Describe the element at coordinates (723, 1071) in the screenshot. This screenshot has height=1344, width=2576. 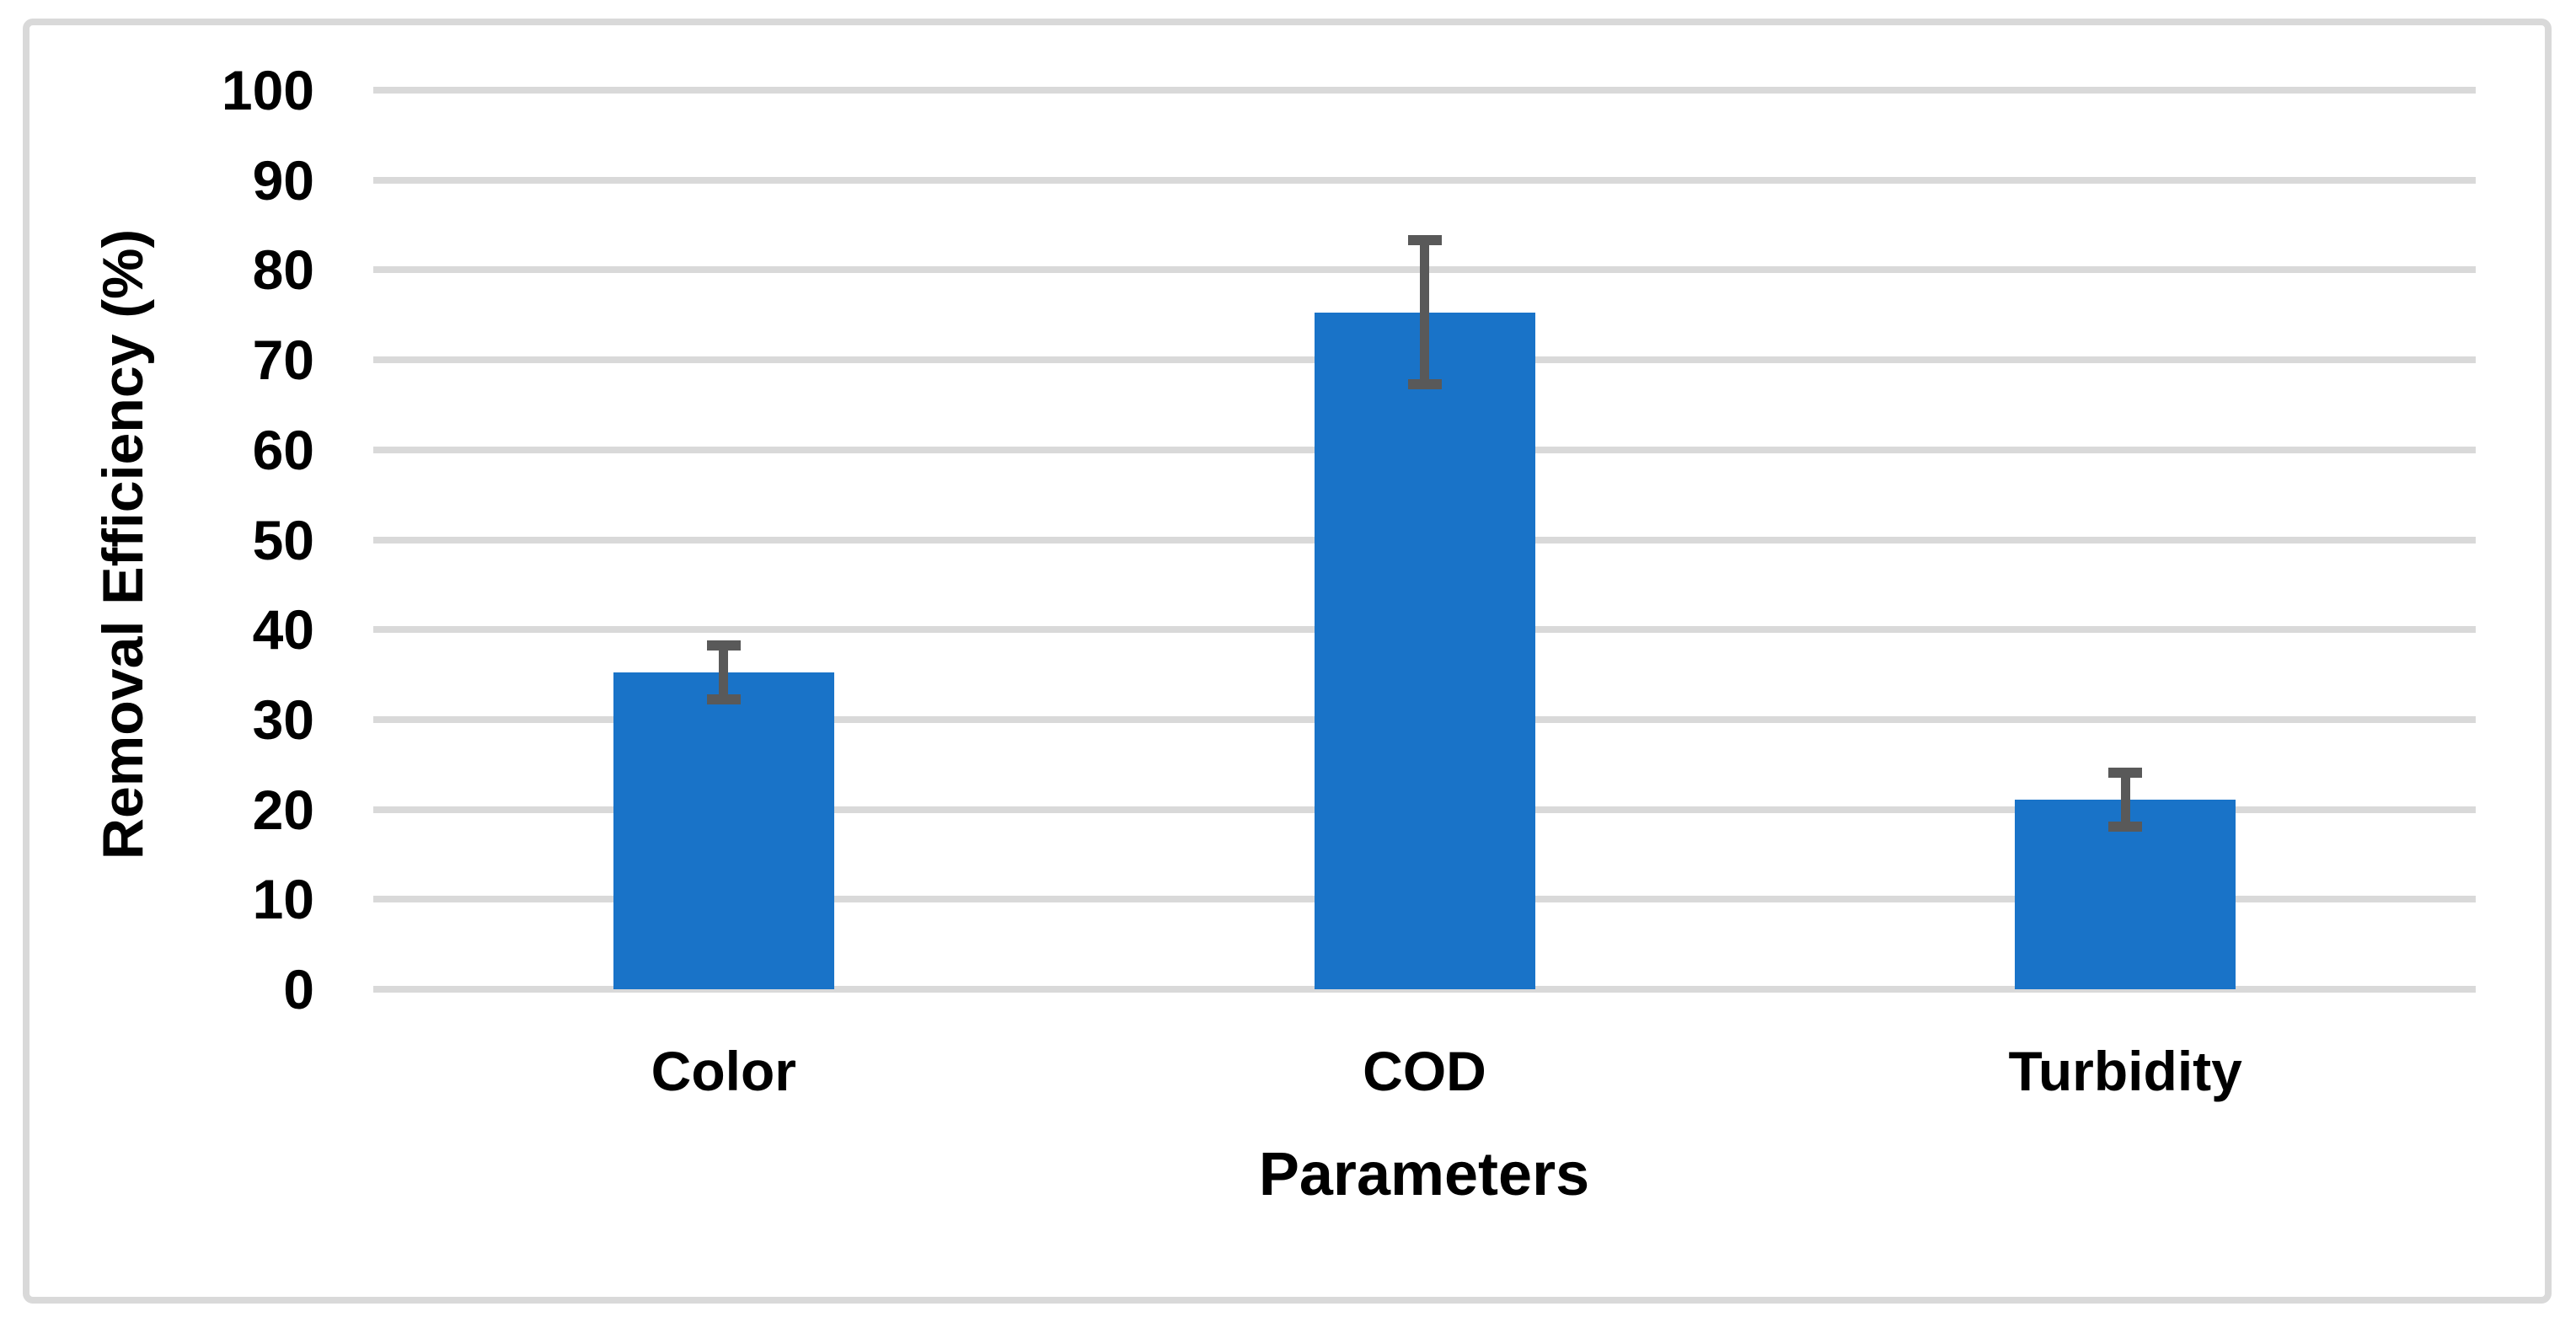
I see `x-category-label: Color` at that location.